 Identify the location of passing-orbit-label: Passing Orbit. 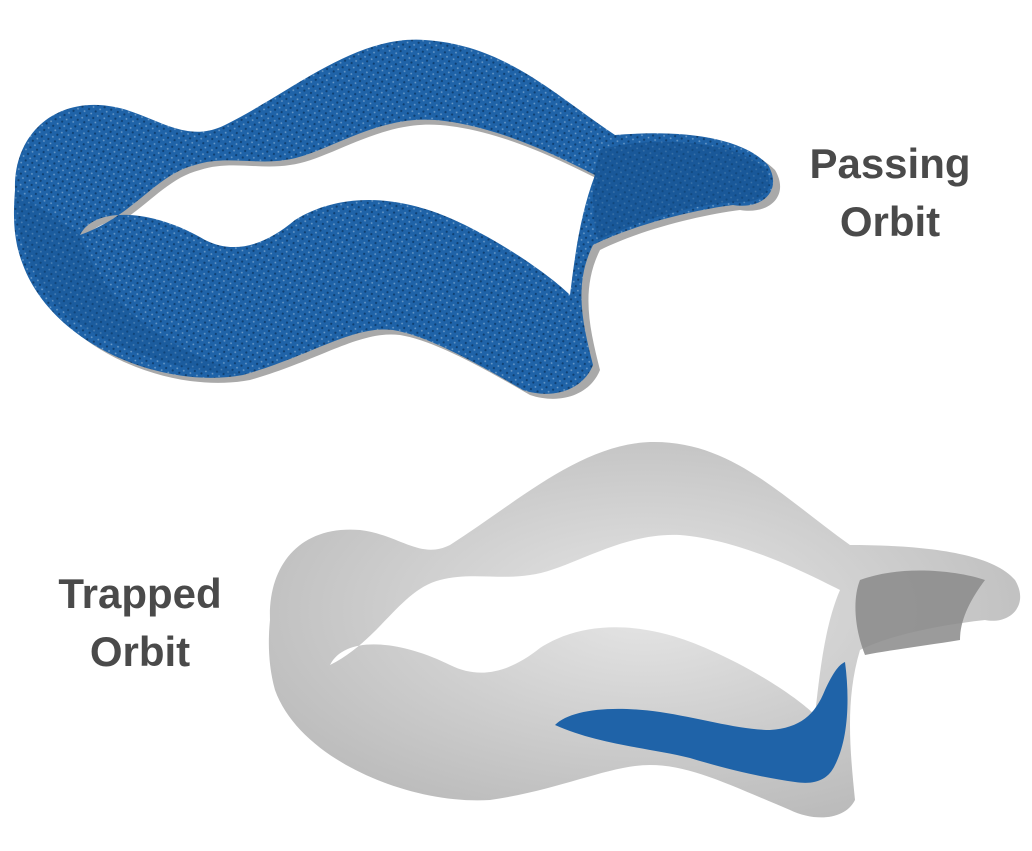
(890, 193).